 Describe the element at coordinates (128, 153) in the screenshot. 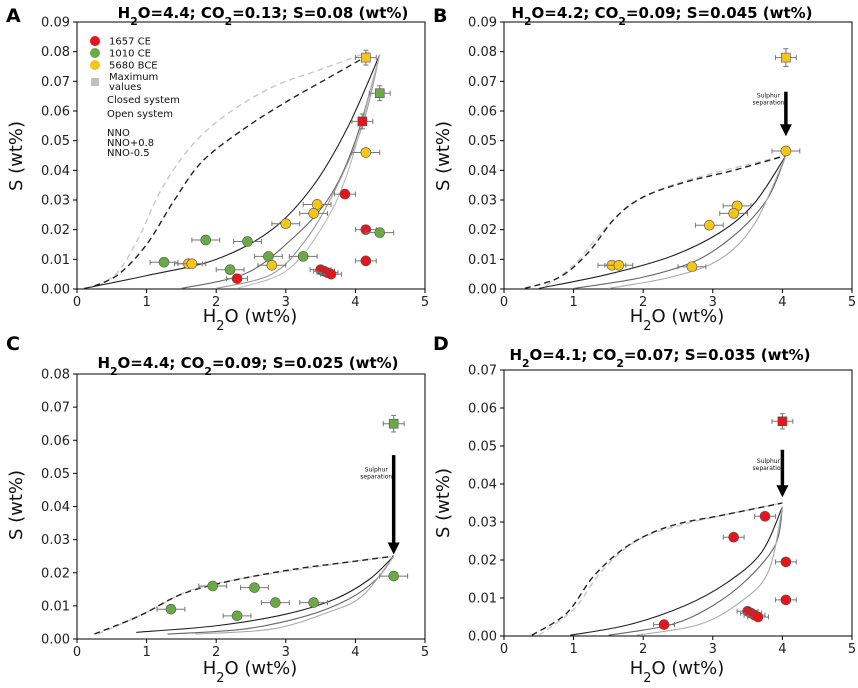

I see `legend-buffer-label: NNO-0.5` at that location.